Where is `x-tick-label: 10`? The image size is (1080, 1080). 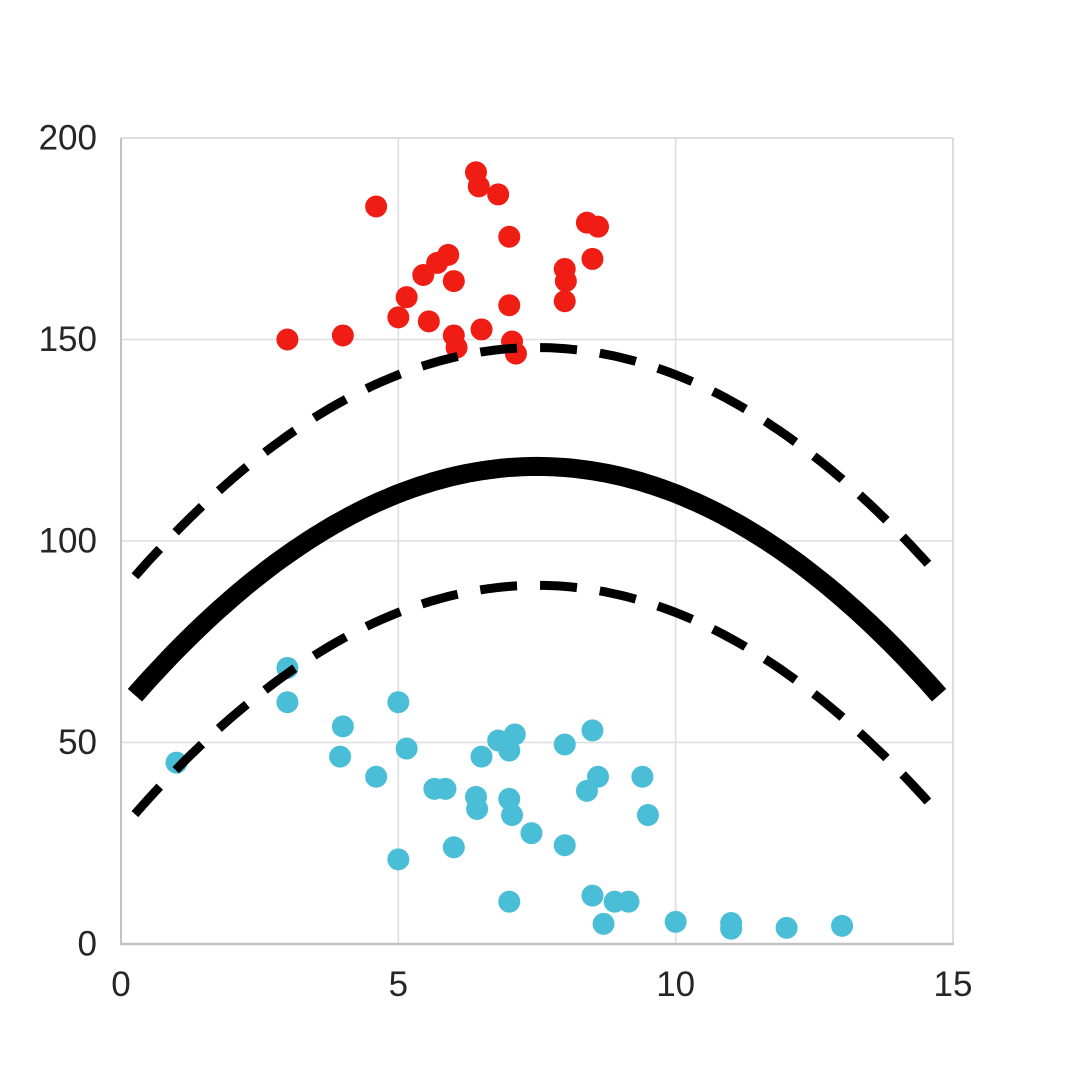 x-tick-label: 10 is located at coordinates (675, 984).